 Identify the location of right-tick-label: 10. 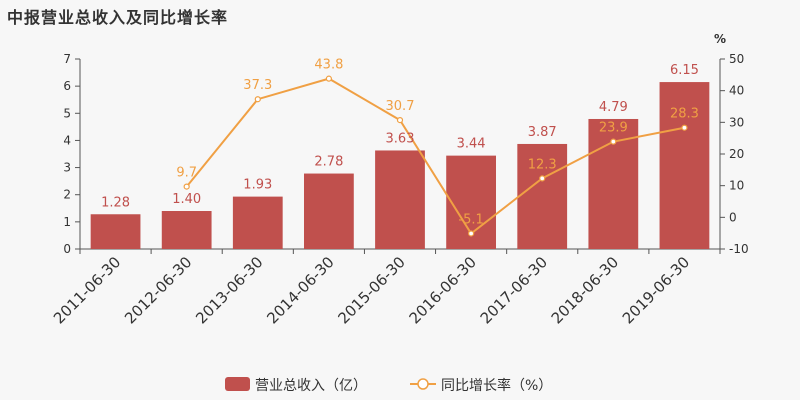
(736, 186).